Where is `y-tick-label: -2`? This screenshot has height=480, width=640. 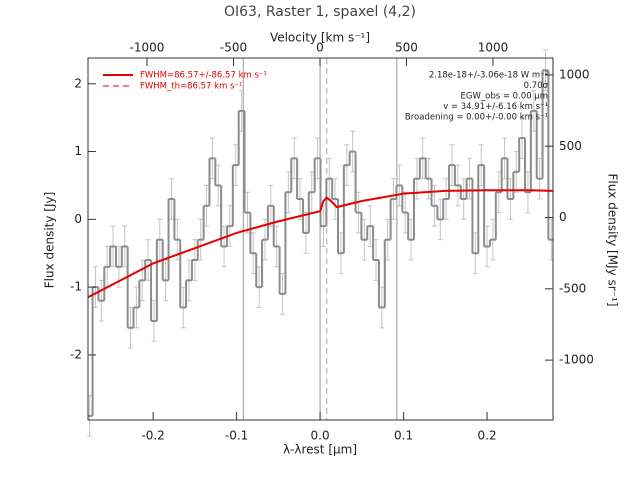
y-tick-label: -2 is located at coordinates (76, 354).